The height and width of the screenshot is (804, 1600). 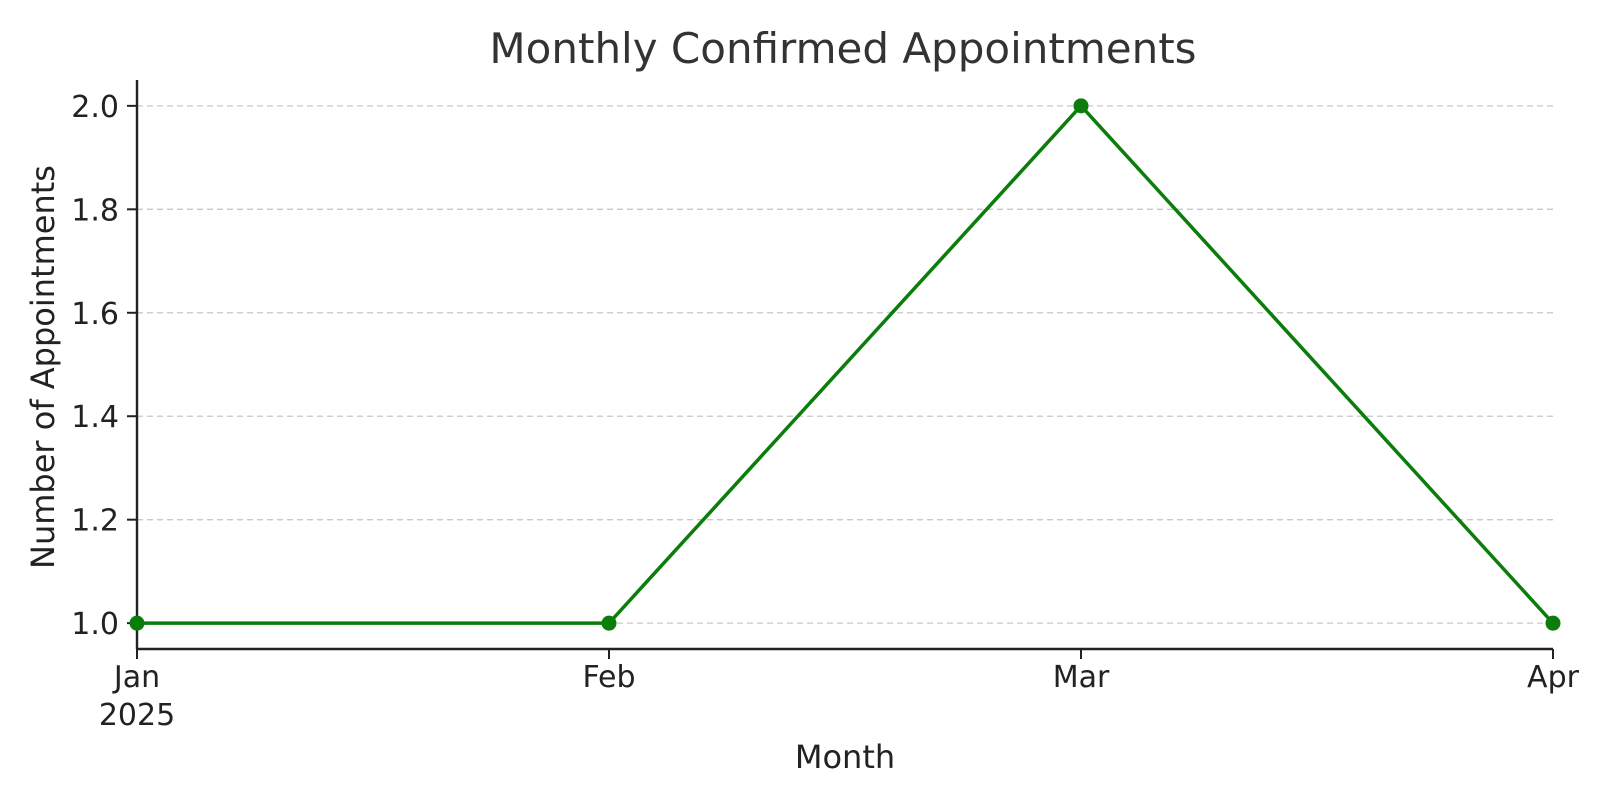 I want to click on y-tick-label: 1.8, so click(x=95, y=210).